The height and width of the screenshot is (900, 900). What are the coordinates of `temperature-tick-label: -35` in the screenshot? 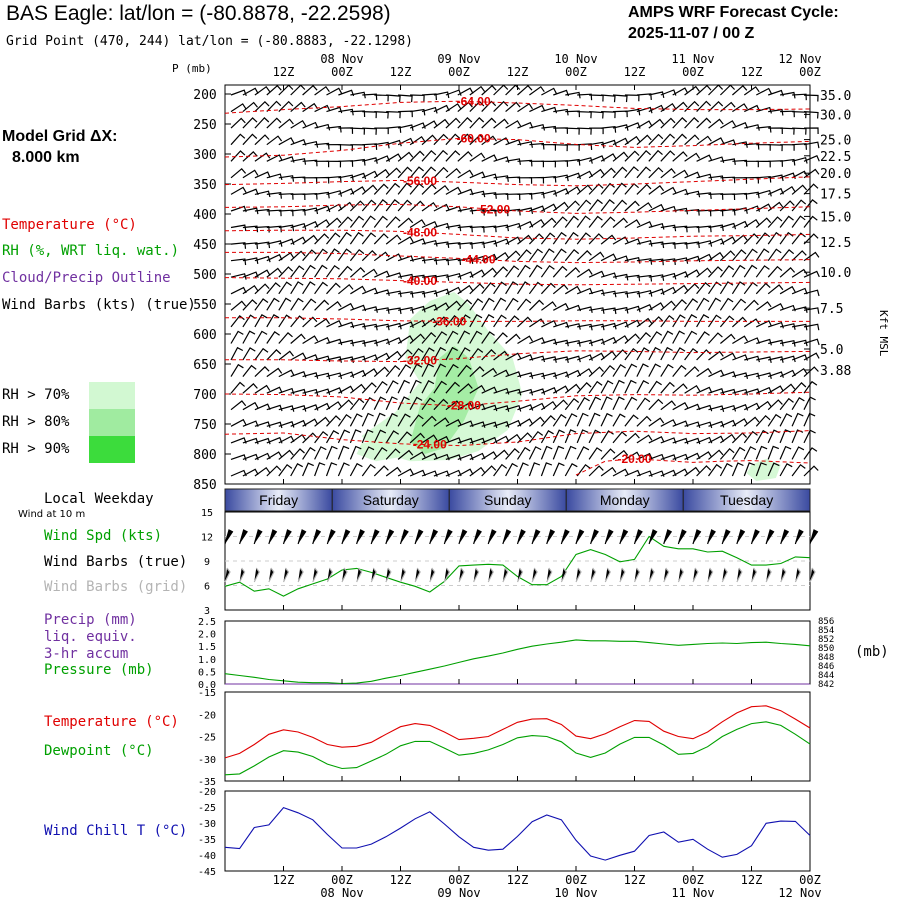 It's located at (207, 782).